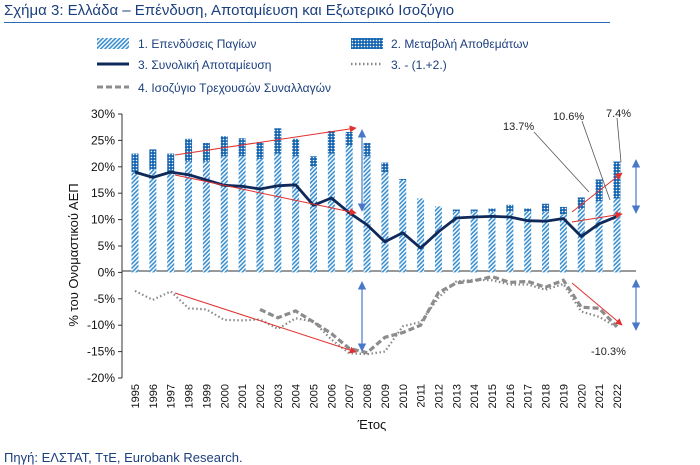 The image size is (700, 465). What do you see at coordinates (618, 396) in the screenshot?
I see `x-tick-label: 2022` at bounding box center [618, 396].